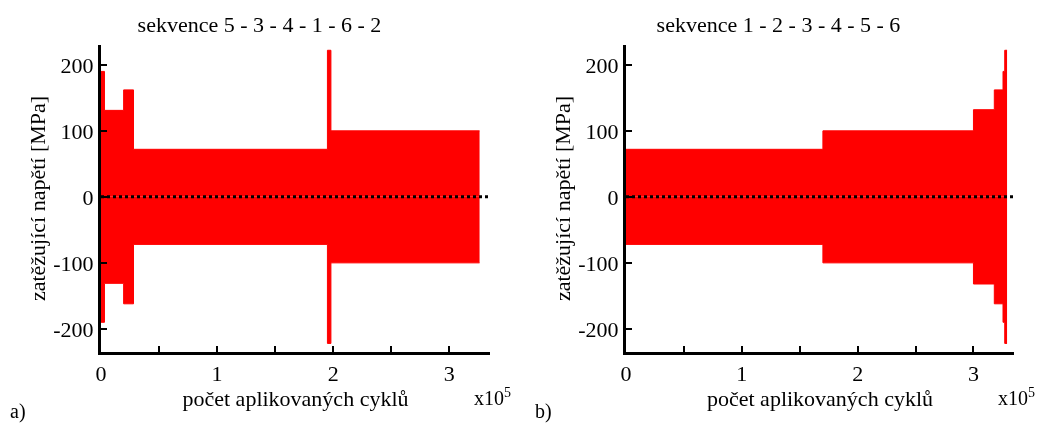 The width and height of the screenshot is (1038, 427). Describe the element at coordinates (18, 411) in the screenshot. I see `text: a)` at that location.